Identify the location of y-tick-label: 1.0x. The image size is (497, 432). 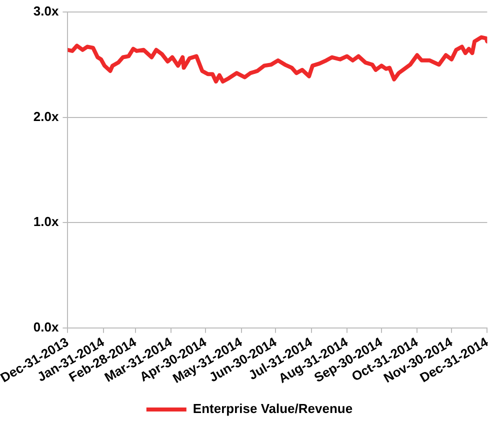
(46, 222).